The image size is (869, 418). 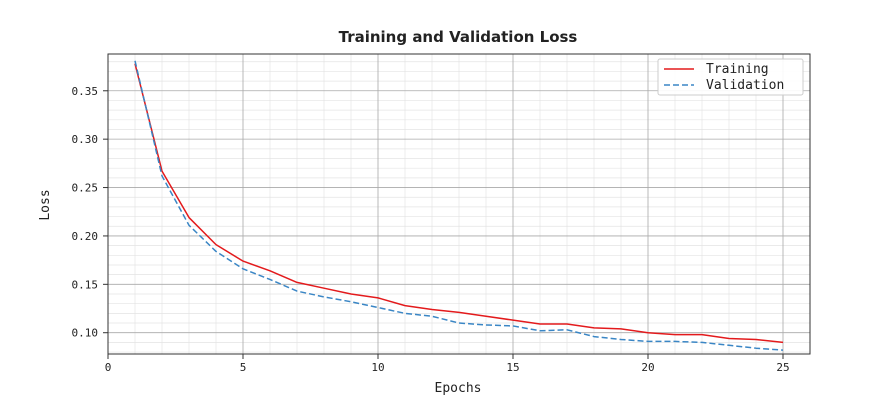 What do you see at coordinates (745, 85) in the screenshot?
I see `legend-validation-label: Validation` at bounding box center [745, 85].